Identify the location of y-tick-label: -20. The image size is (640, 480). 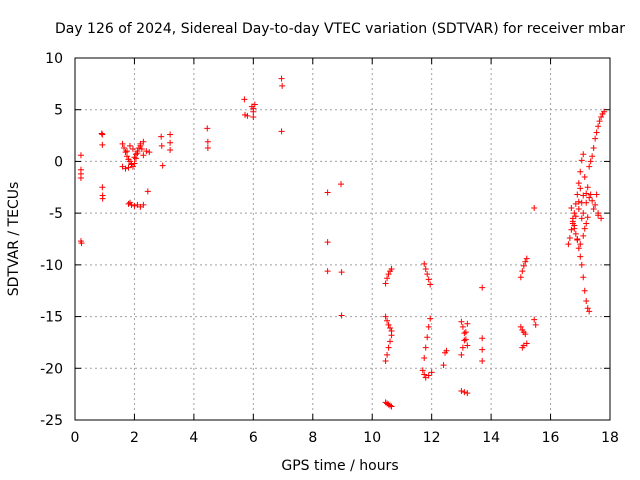
(51, 369).